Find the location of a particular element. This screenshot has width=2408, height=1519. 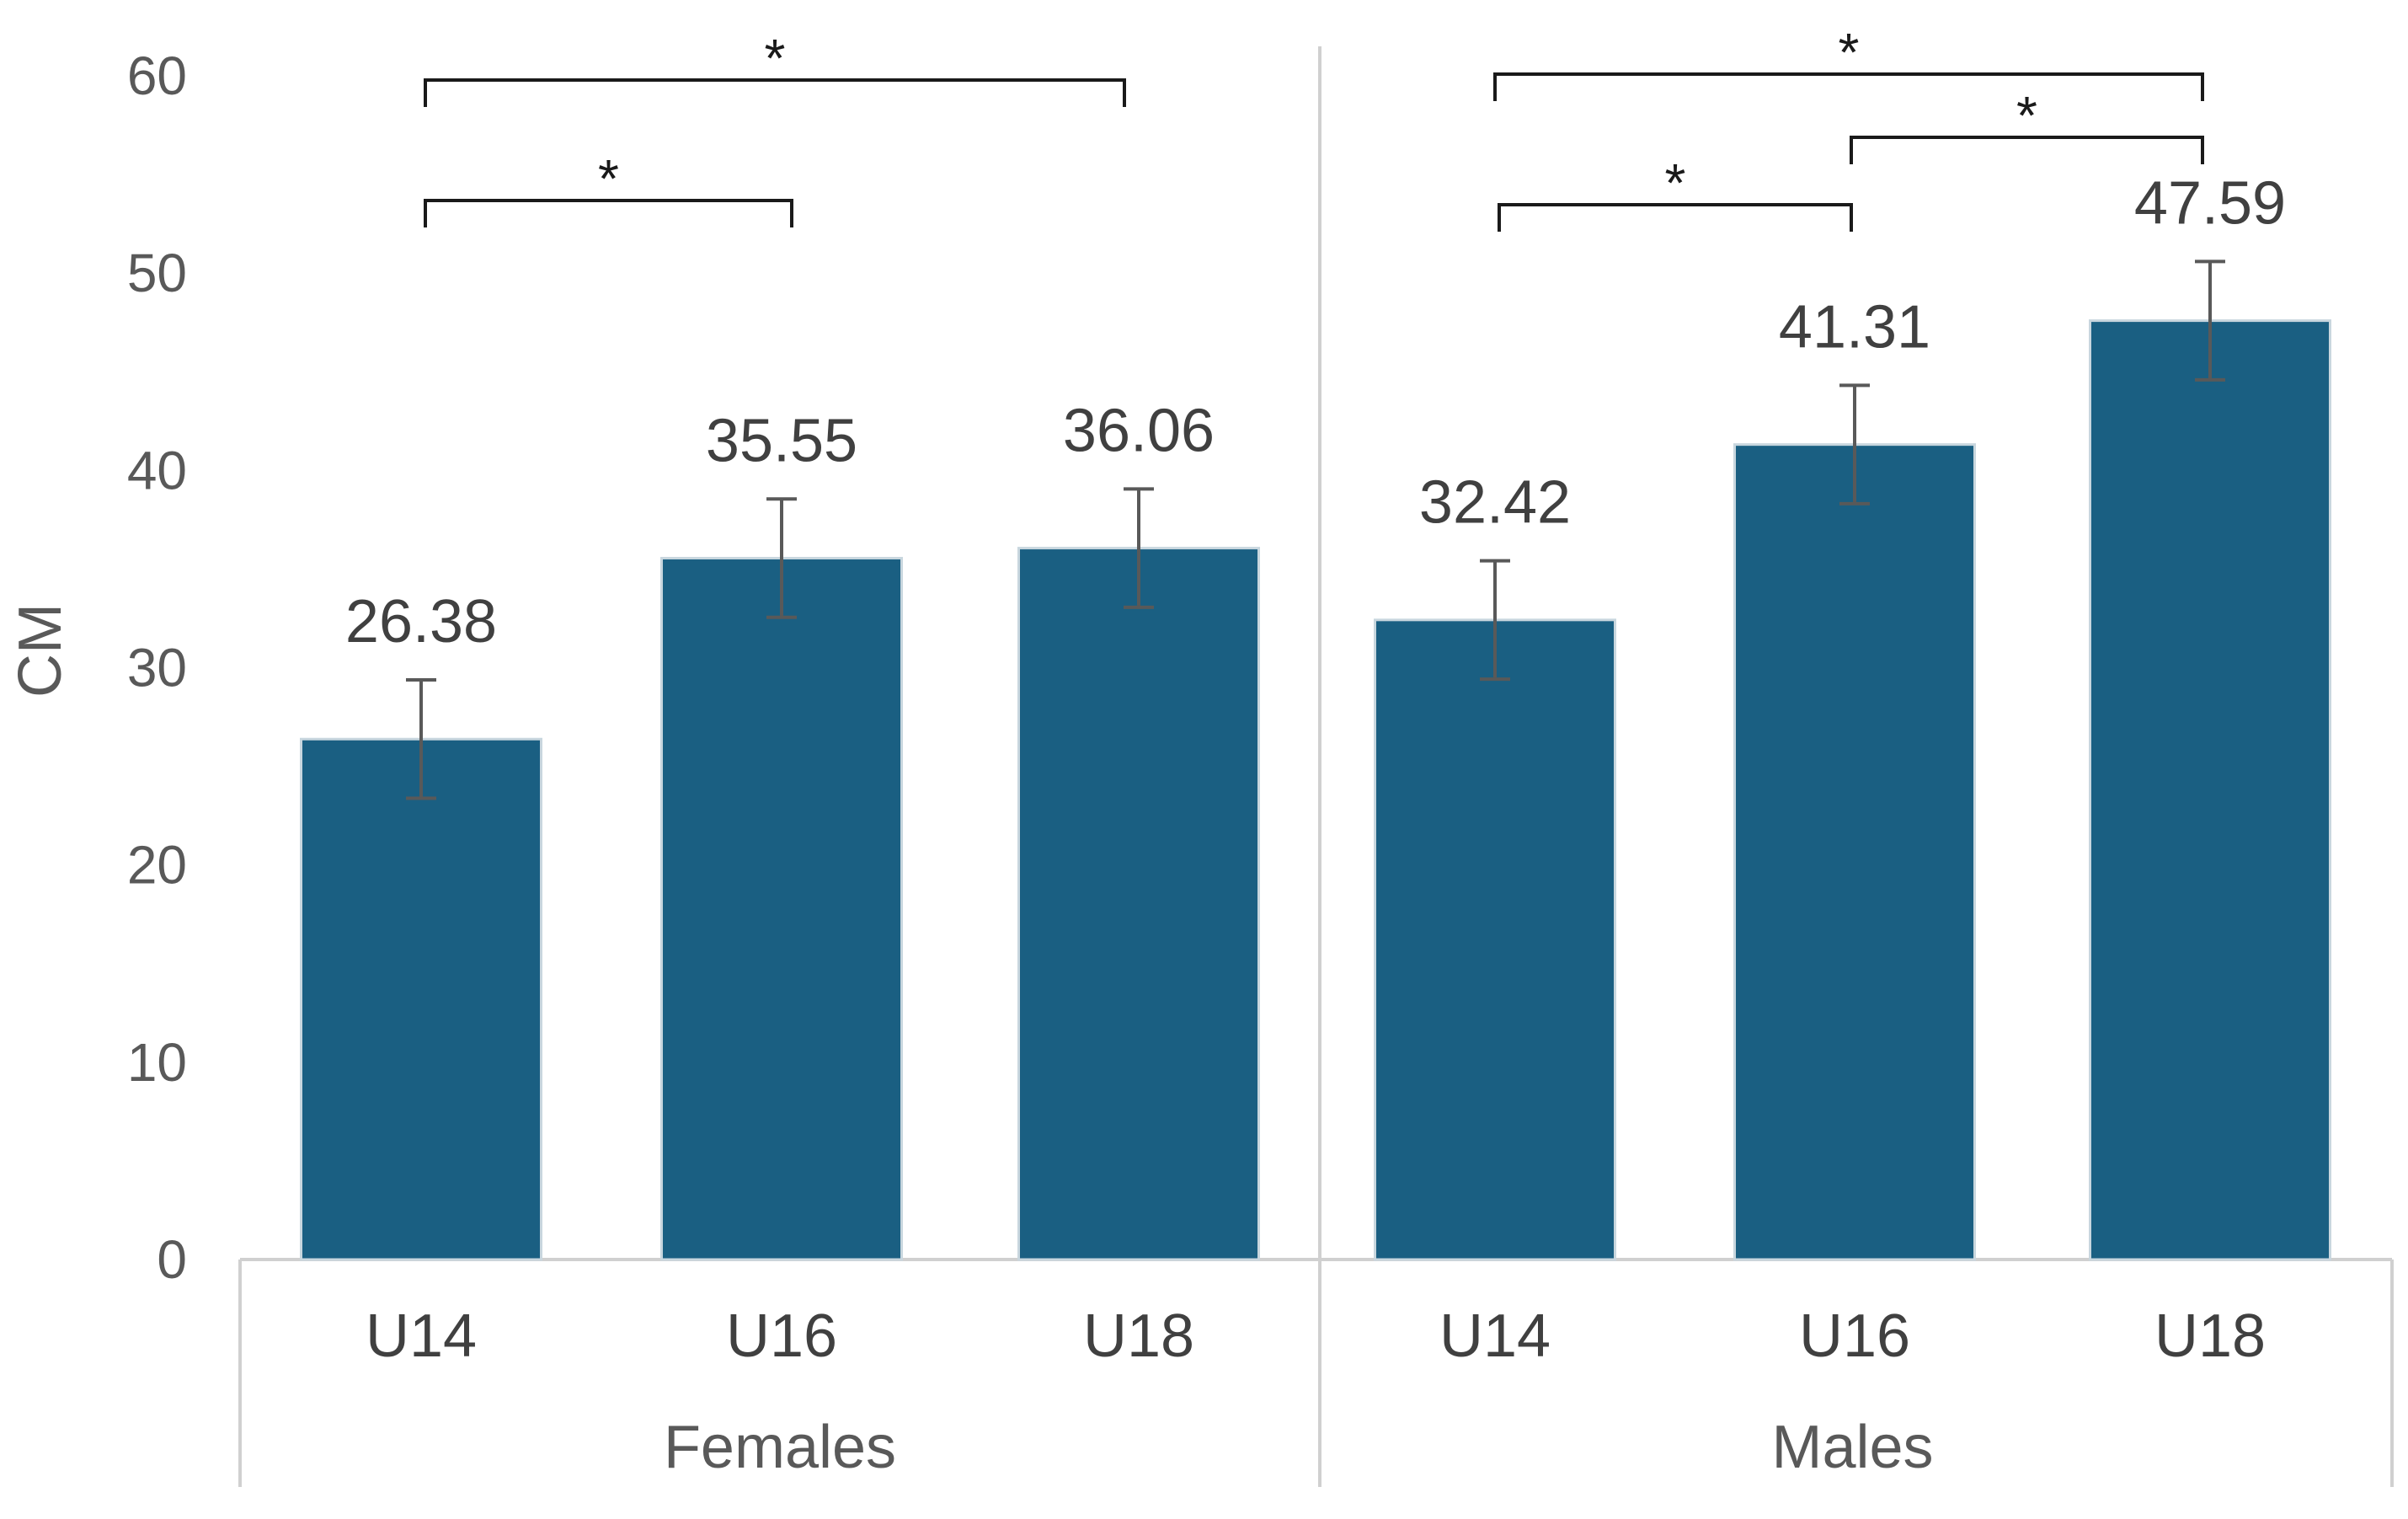

y-tick-label: 50 is located at coordinates (157, 273).